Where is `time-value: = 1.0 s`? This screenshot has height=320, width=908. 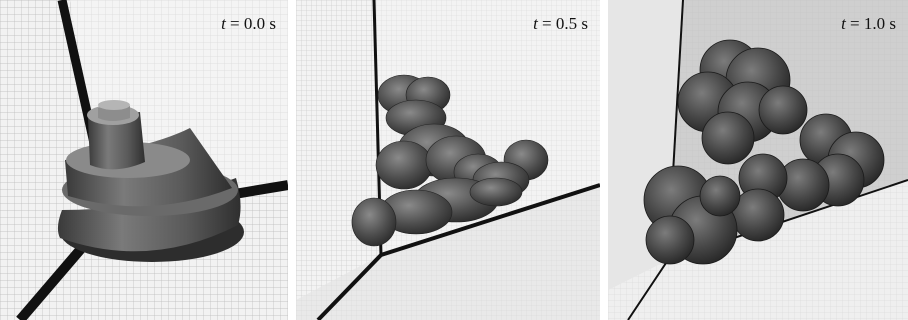
time-value: = 1.0 s is located at coordinates (873, 23).